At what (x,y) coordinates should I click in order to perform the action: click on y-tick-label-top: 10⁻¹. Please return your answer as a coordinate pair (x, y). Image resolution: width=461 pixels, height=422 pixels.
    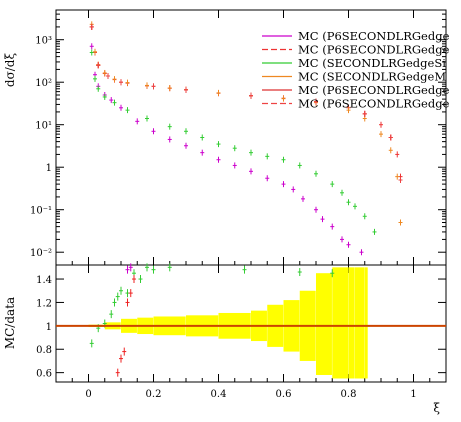
    Looking at the image, I should click on (41, 211).